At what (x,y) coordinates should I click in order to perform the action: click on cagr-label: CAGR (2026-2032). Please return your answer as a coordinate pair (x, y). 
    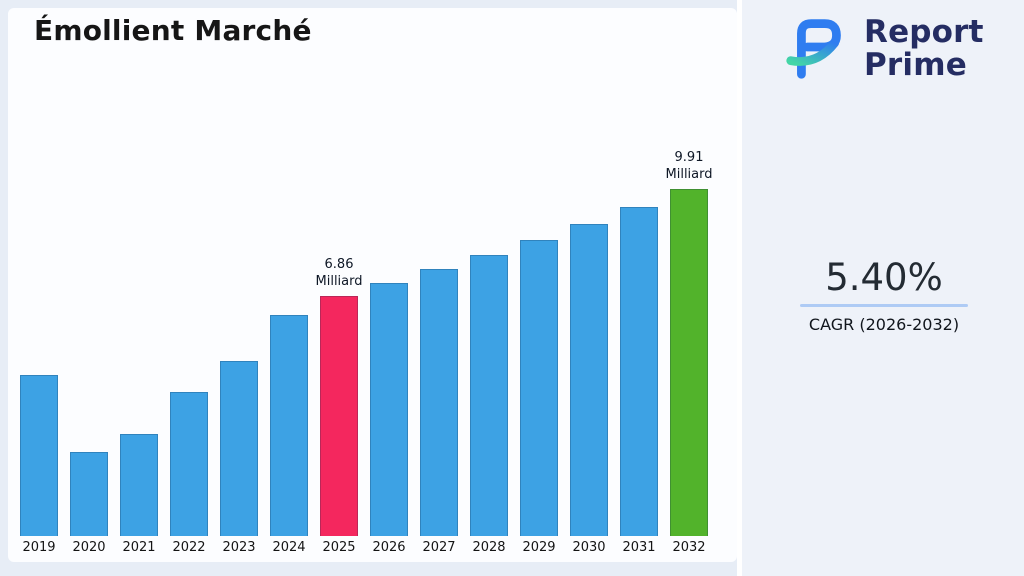
    Looking at the image, I should click on (884, 324).